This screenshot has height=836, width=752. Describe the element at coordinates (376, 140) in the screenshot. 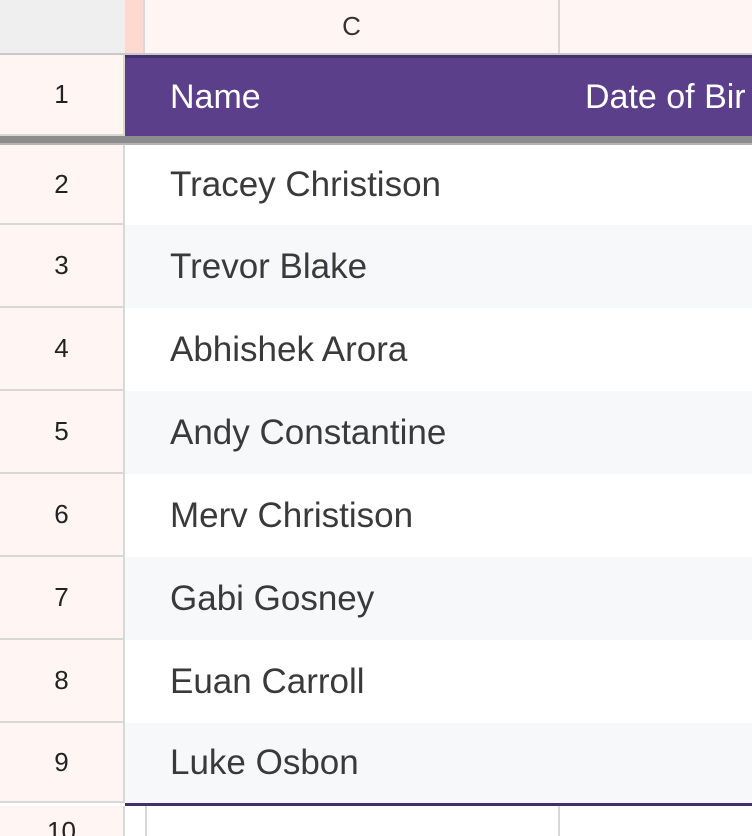

I see `frozen-row-divider` at that location.